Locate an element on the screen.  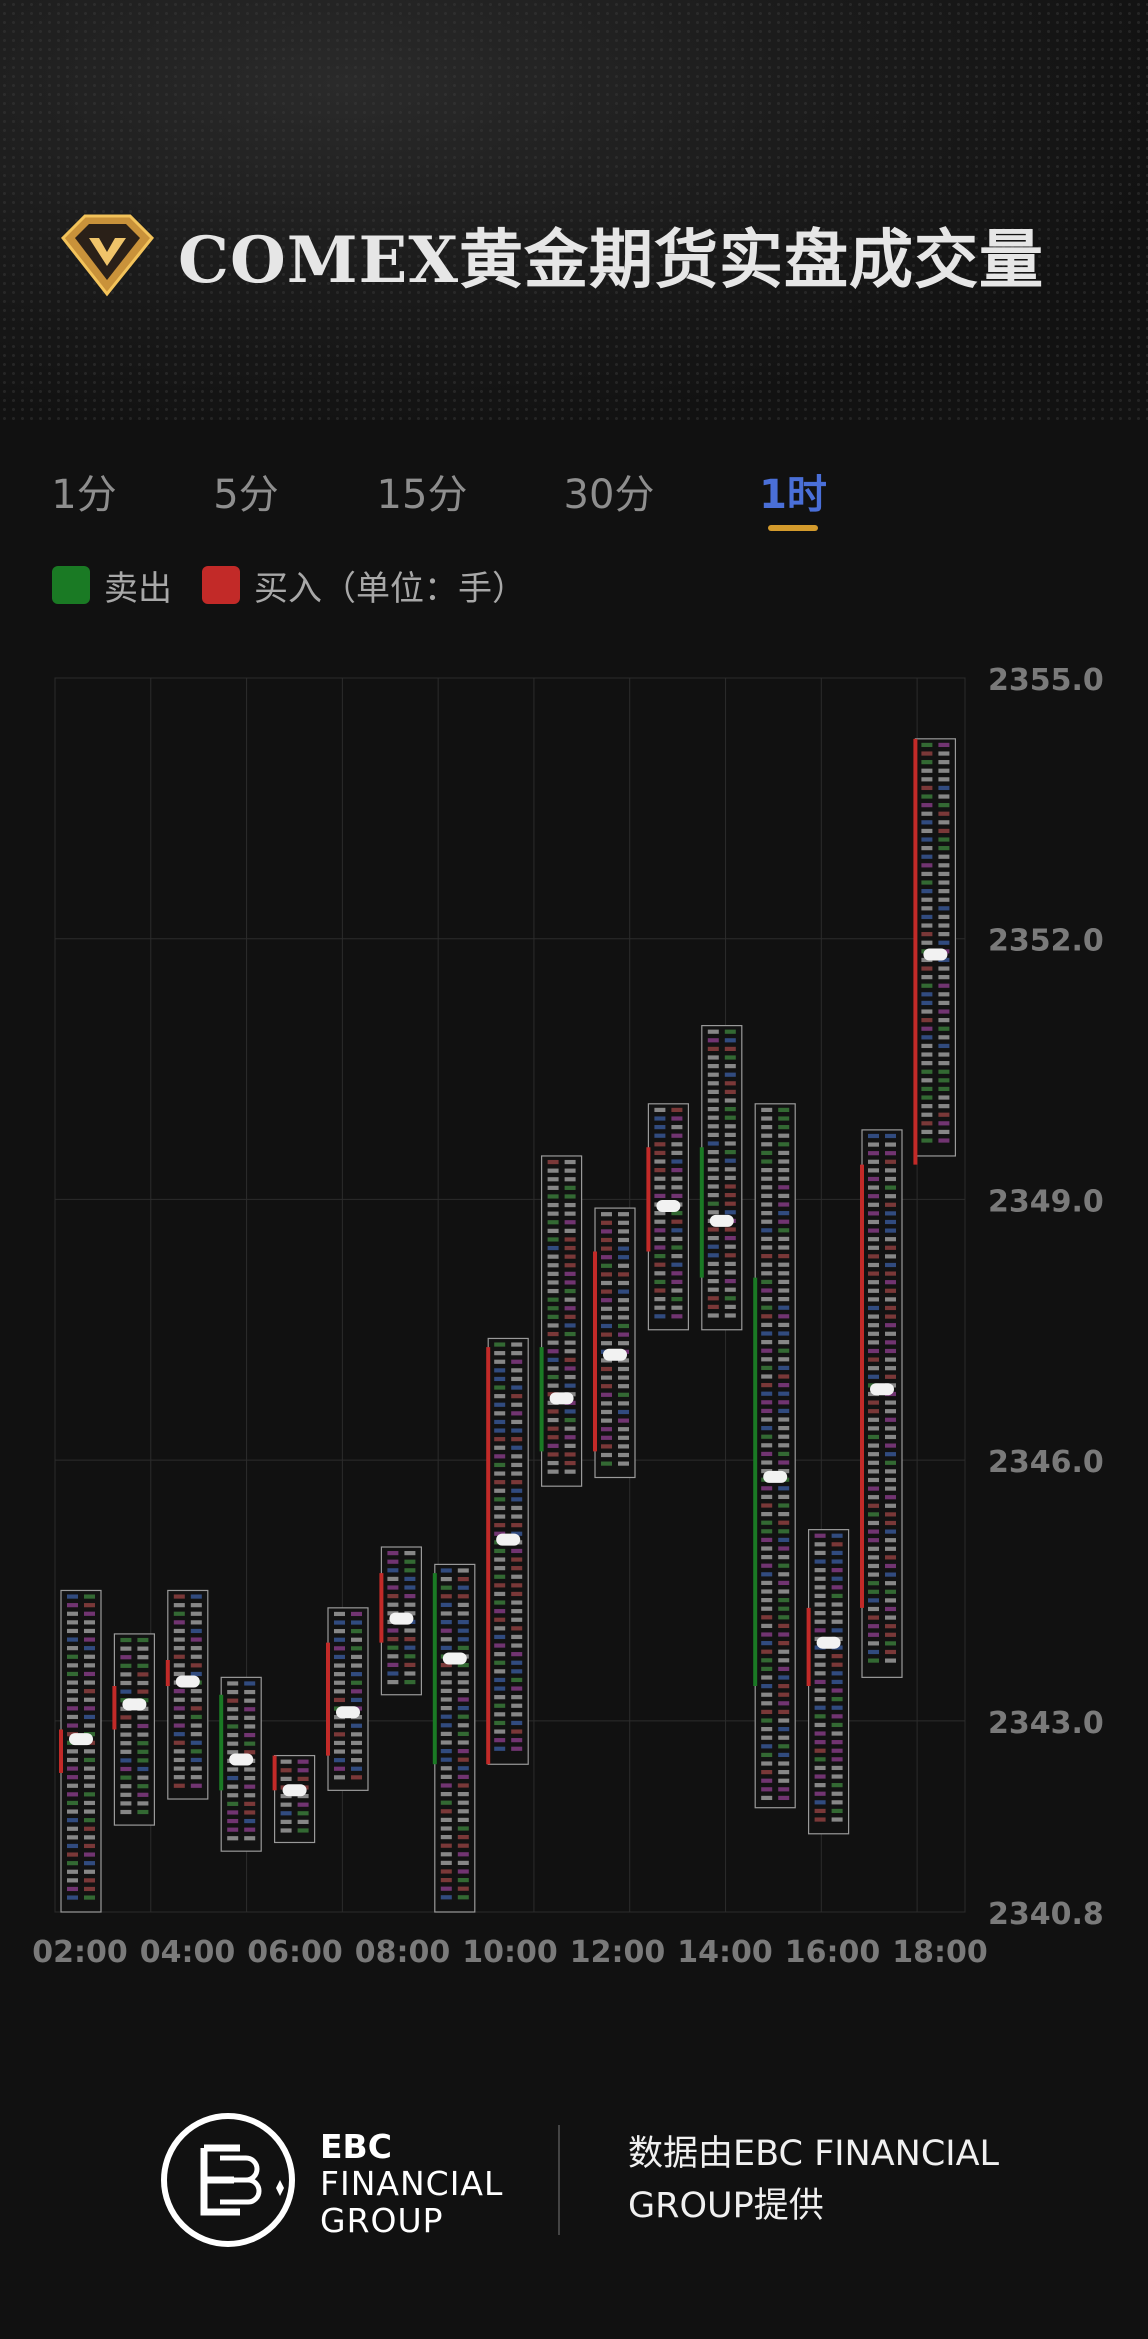
y-tick-label: 2346.0 is located at coordinates (1046, 1462).